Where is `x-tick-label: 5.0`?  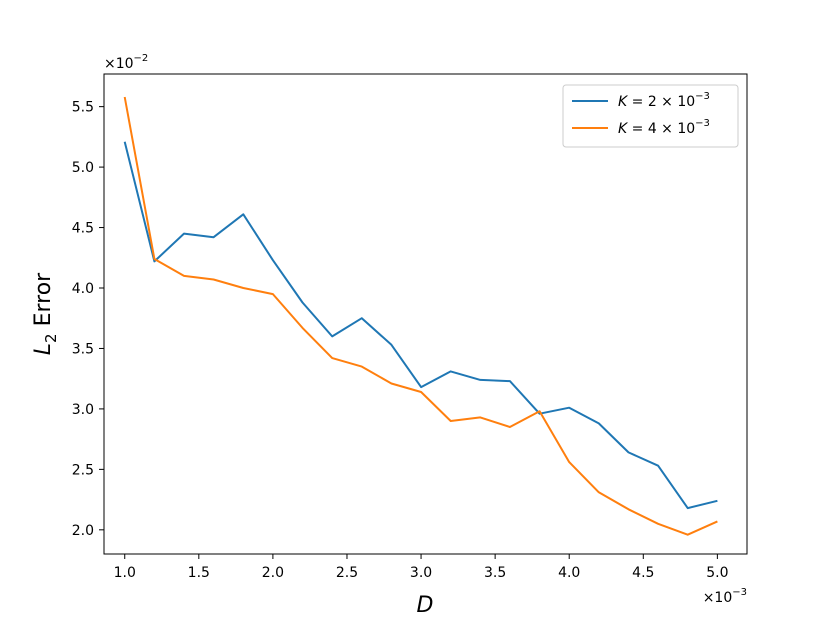 x-tick-label: 5.0 is located at coordinates (717, 573).